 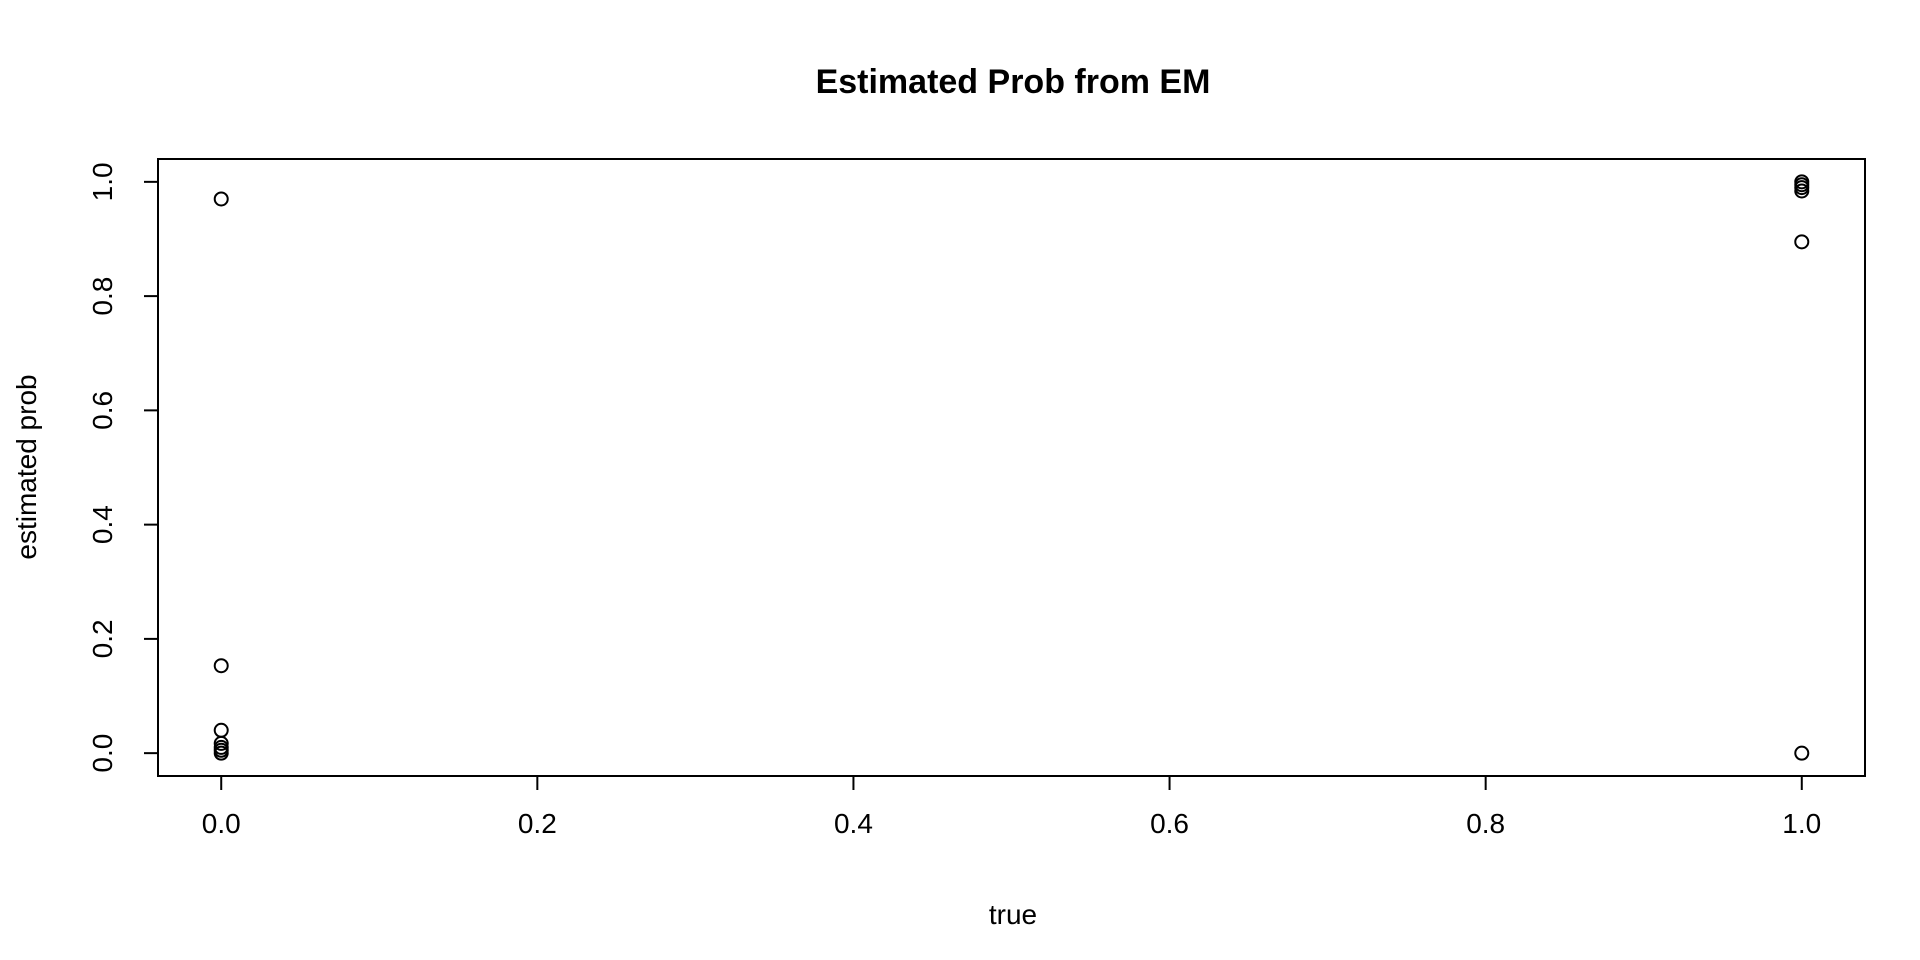 What do you see at coordinates (1011, 807) in the screenshot?
I see `x-axis: 0.0 0.2 0.4 0.6 0.8 1.0` at bounding box center [1011, 807].